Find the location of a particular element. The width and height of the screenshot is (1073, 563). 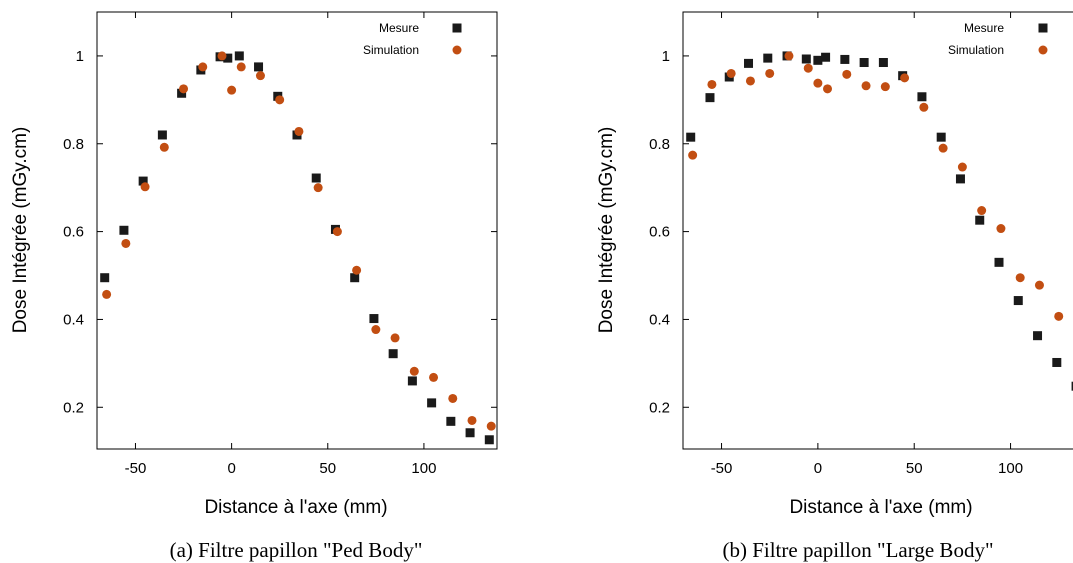

y-tick-label: 1 is located at coordinates (666, 56).